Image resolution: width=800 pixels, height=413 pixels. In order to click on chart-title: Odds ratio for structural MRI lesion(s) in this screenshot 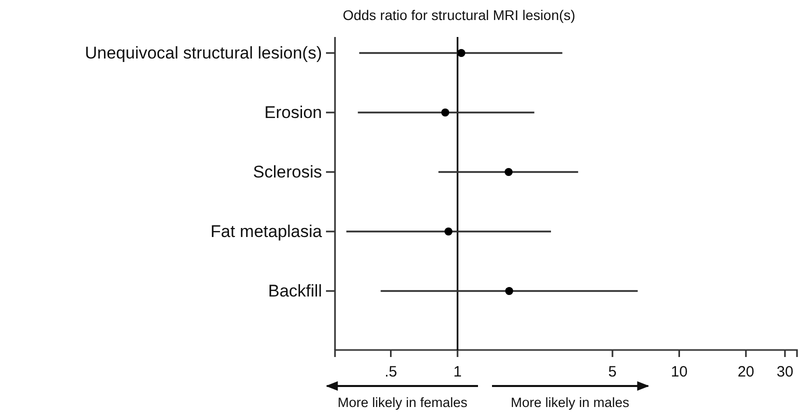, I will do `click(459, 15)`.